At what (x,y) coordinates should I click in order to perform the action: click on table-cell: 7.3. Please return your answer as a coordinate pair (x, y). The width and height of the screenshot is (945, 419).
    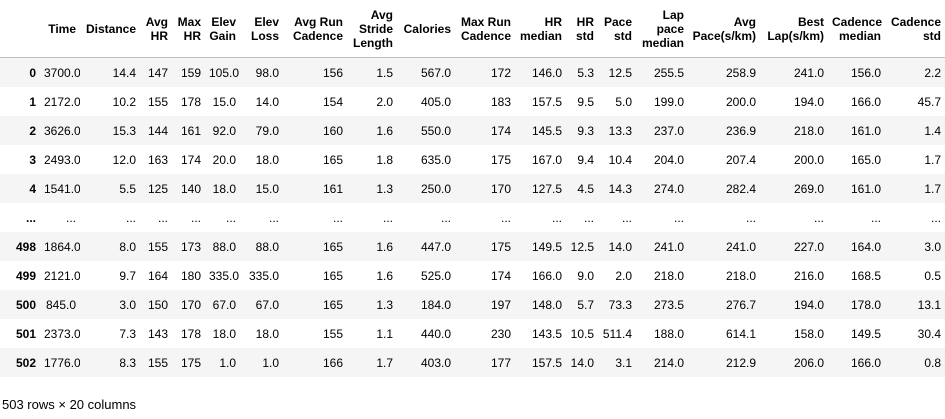
    Looking at the image, I should click on (127, 333).